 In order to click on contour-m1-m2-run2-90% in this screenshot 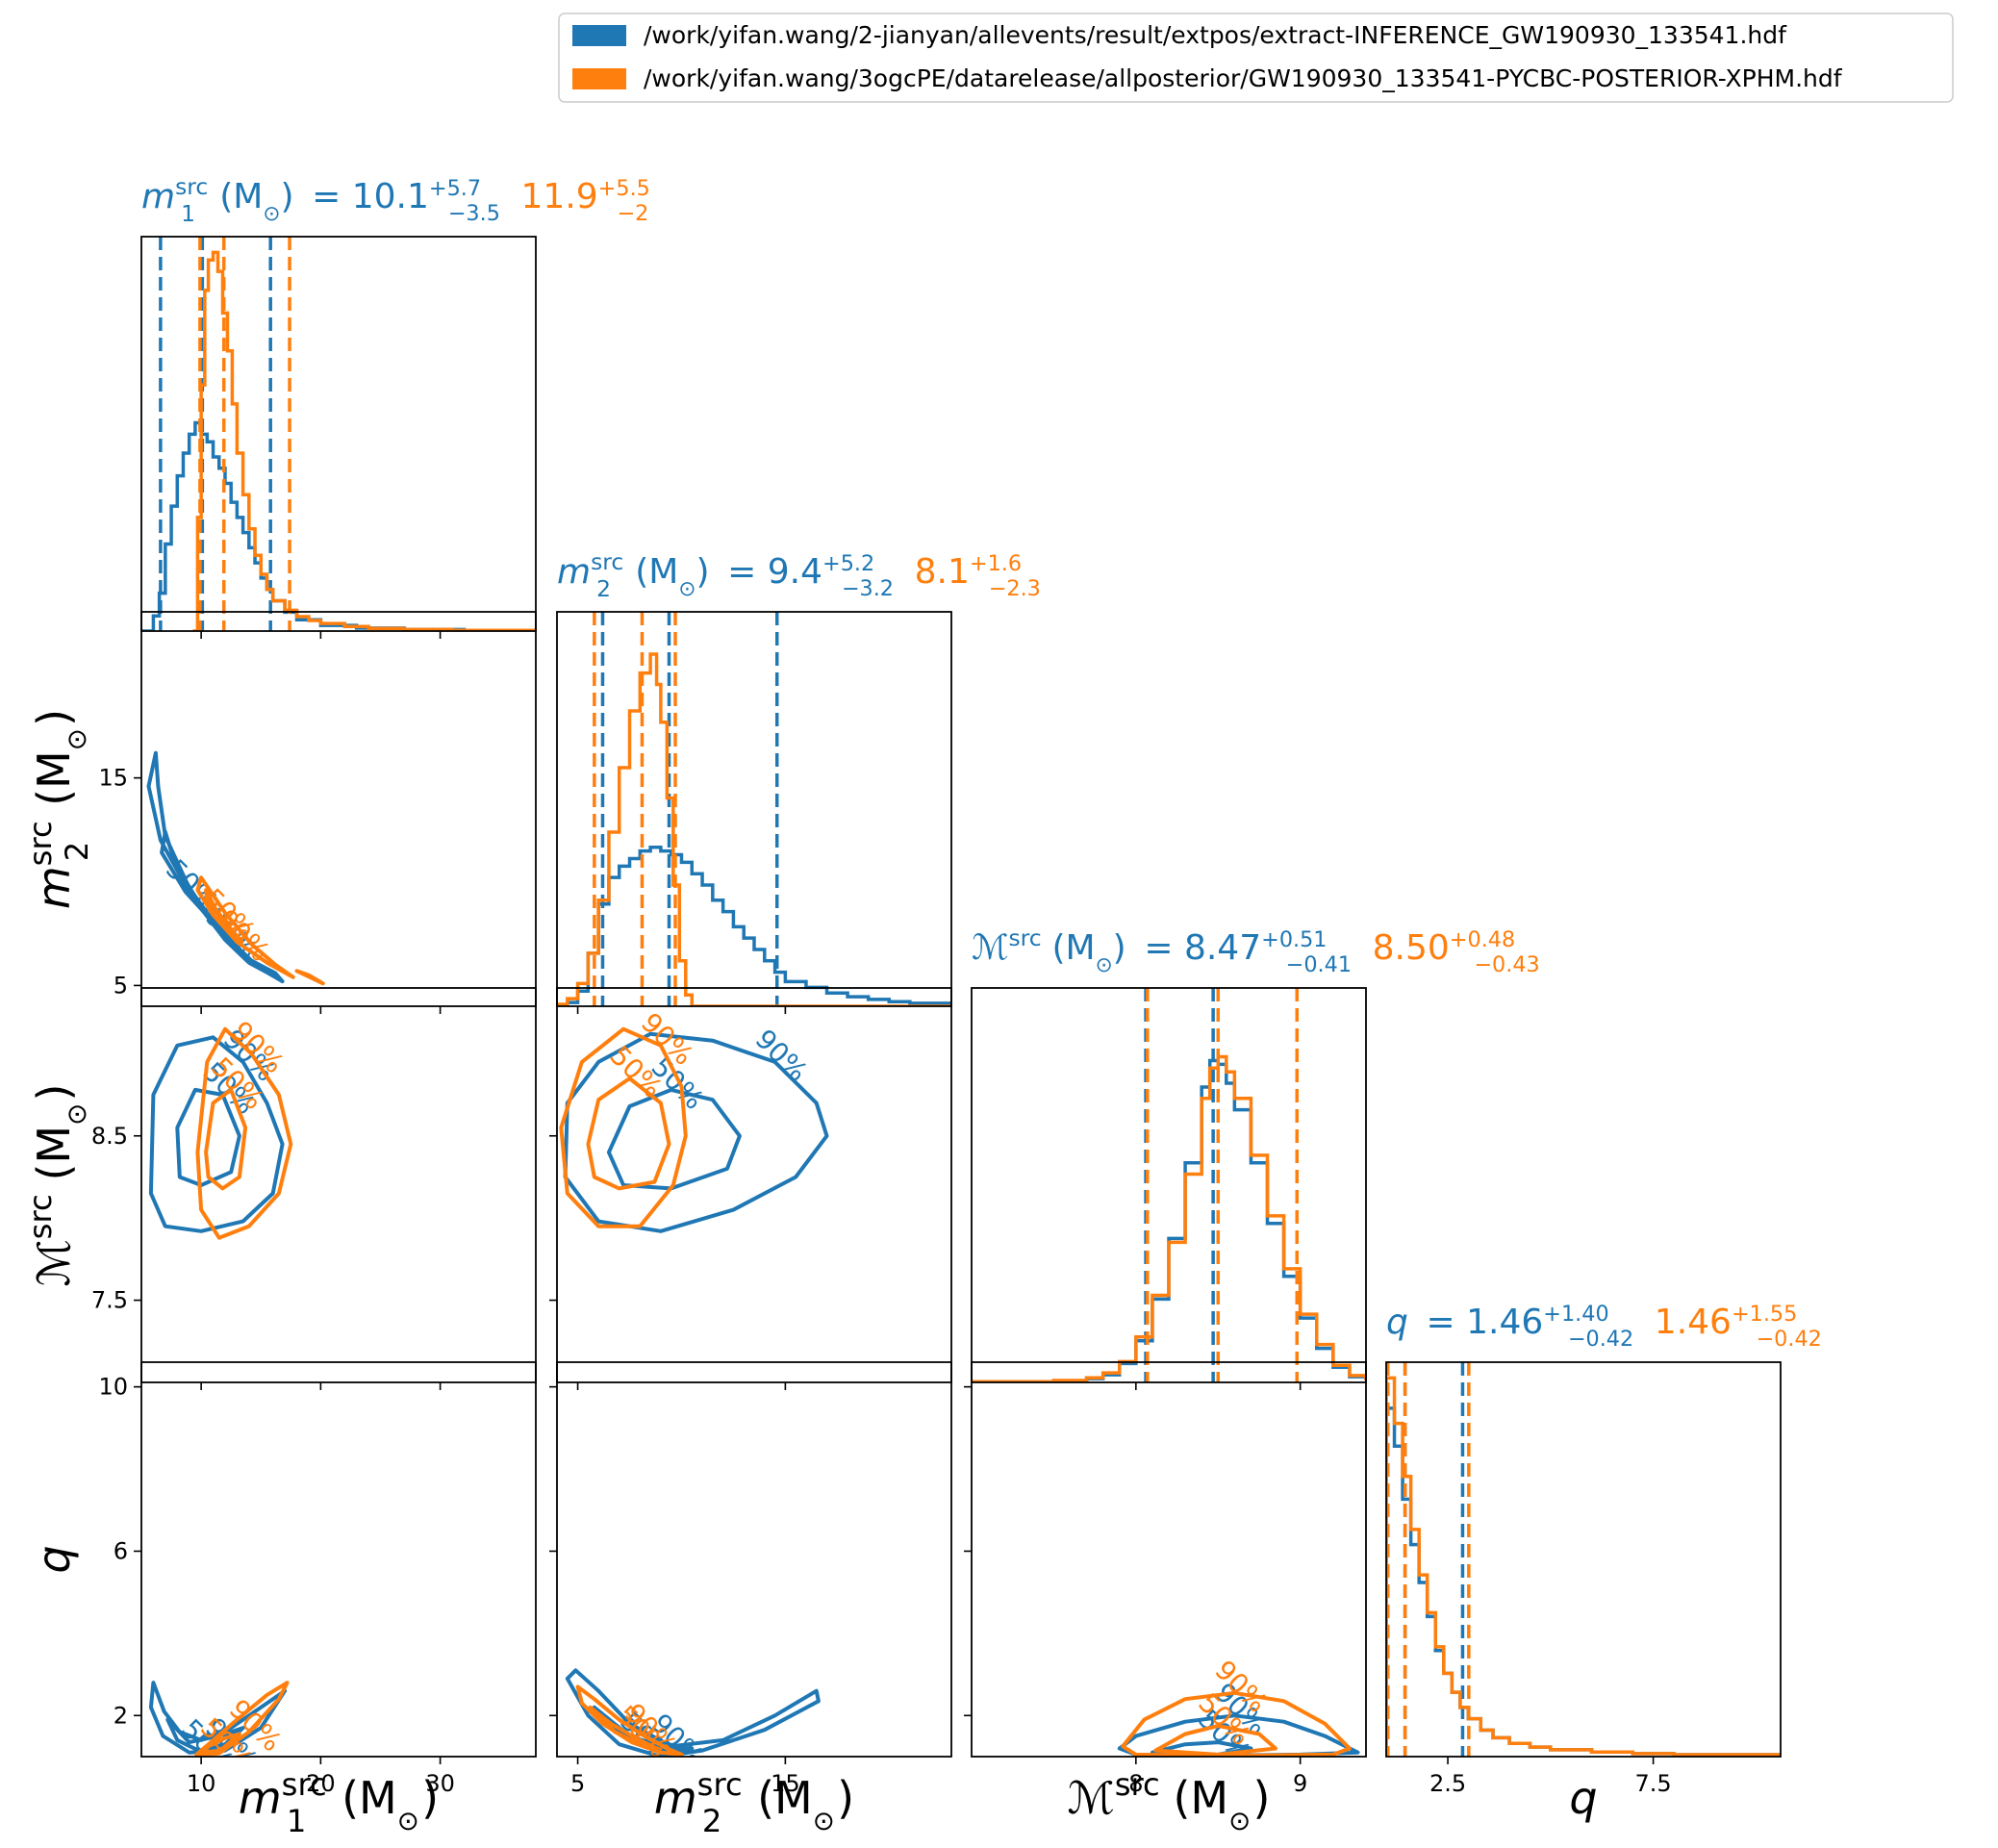, I will do `click(245, 927)`.